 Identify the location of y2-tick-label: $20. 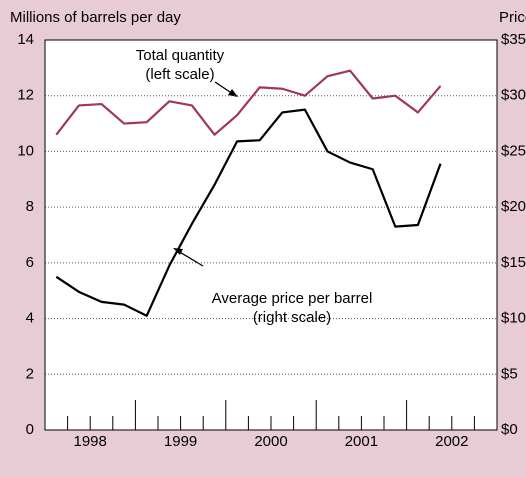
(513, 206).